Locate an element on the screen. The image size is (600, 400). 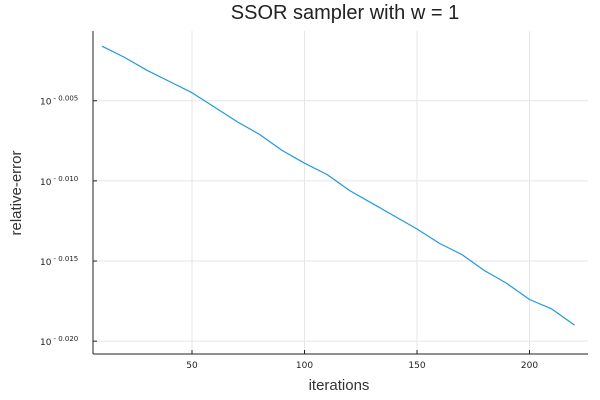
y-tick-label: 10- 0.010 is located at coordinates (59, 181).